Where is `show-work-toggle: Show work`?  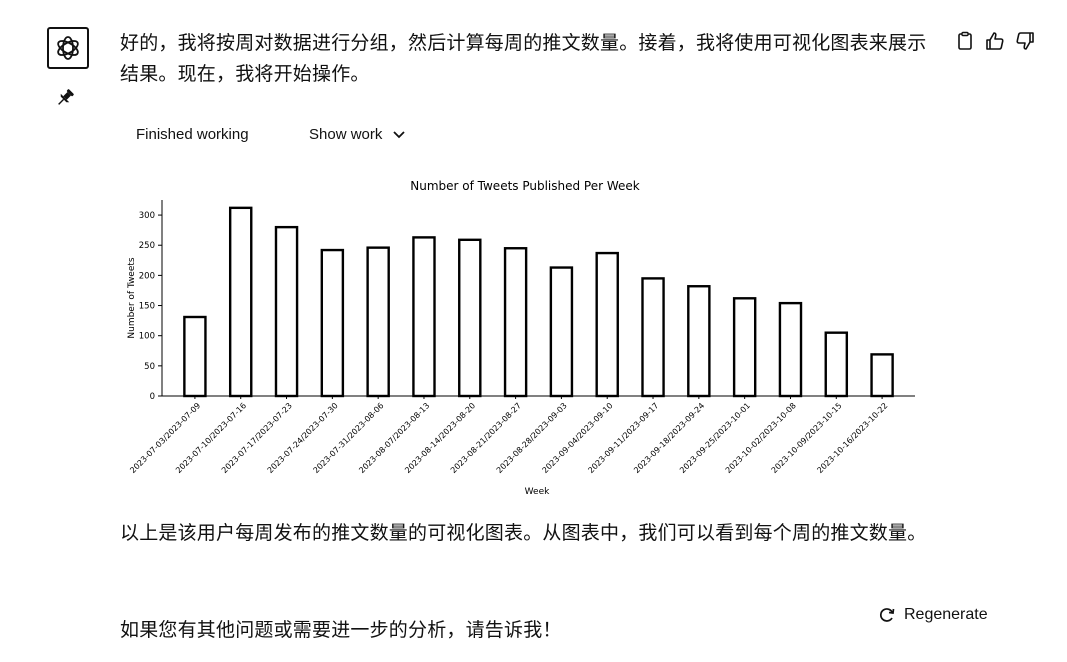 show-work-toggle: Show work is located at coordinates (357, 134).